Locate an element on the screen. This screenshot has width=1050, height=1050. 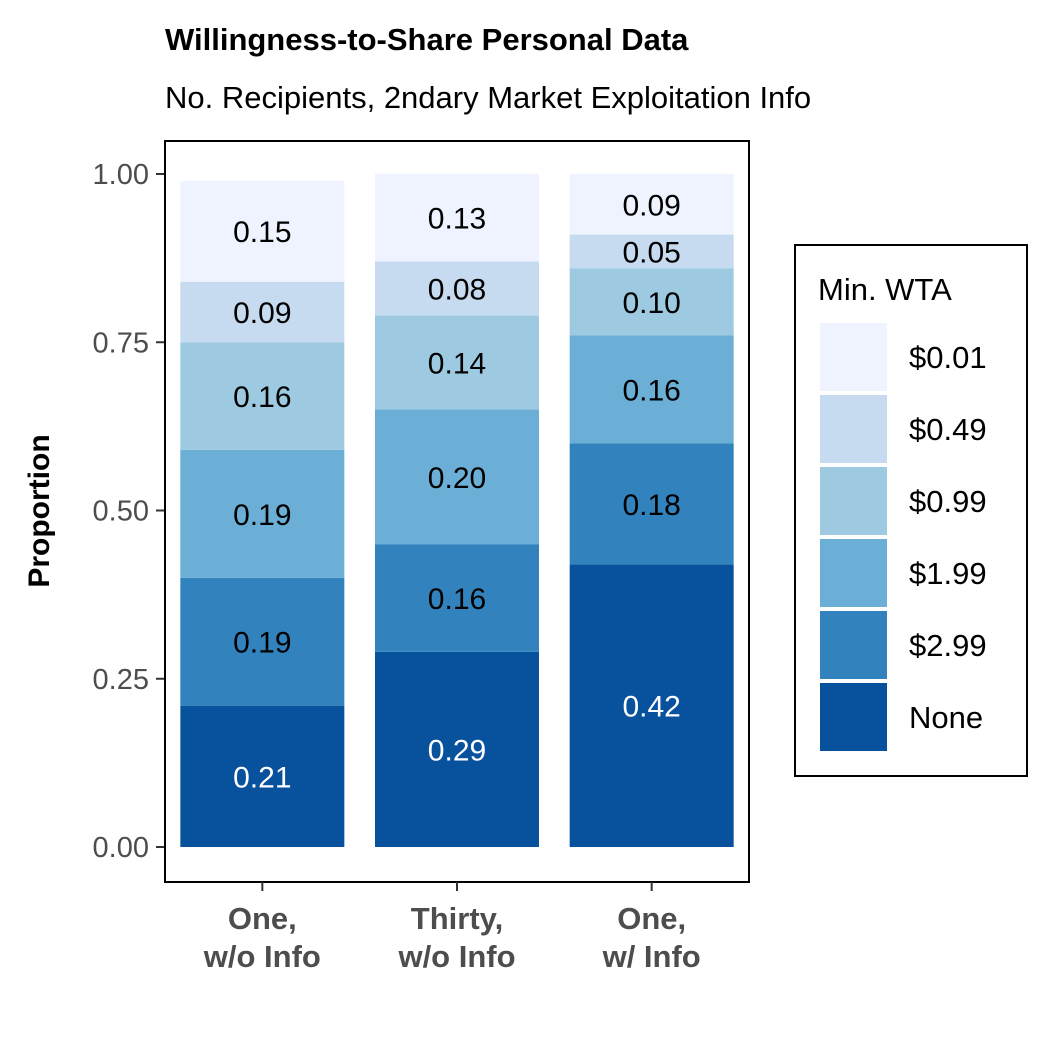
data-label: 0.18 is located at coordinates (651, 505).